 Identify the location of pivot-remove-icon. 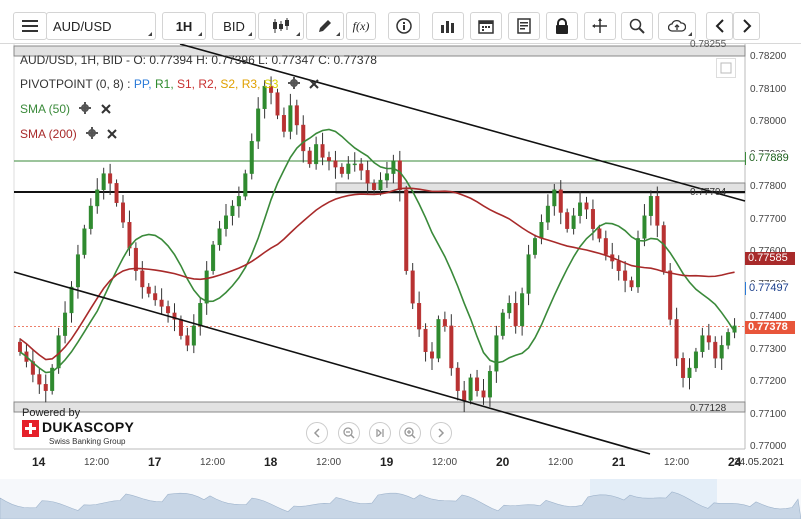
(314, 85).